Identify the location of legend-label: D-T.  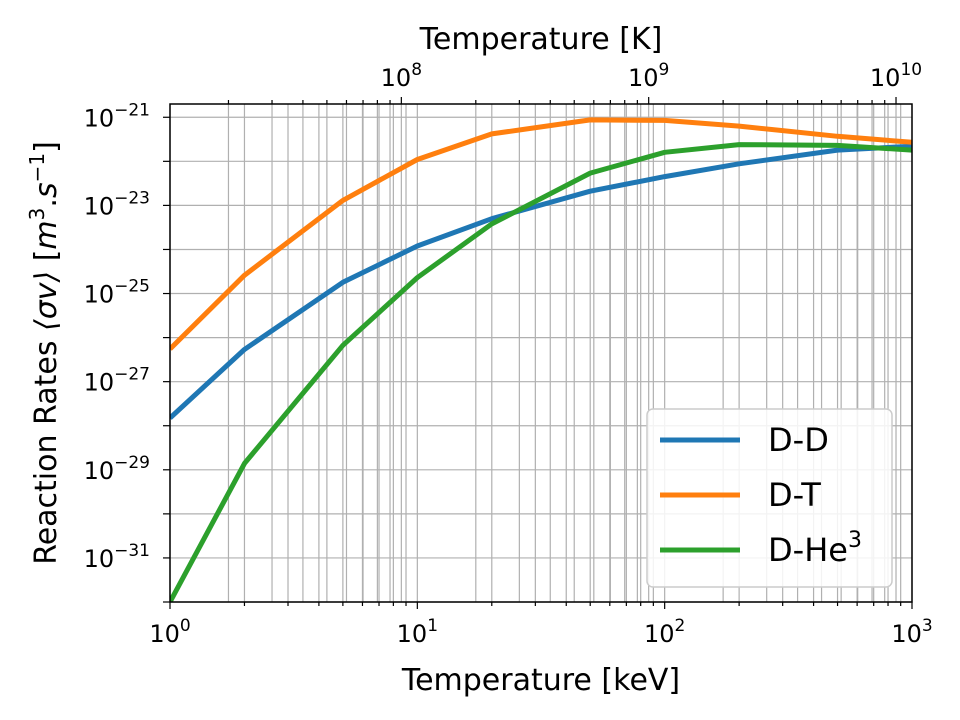
(794, 495).